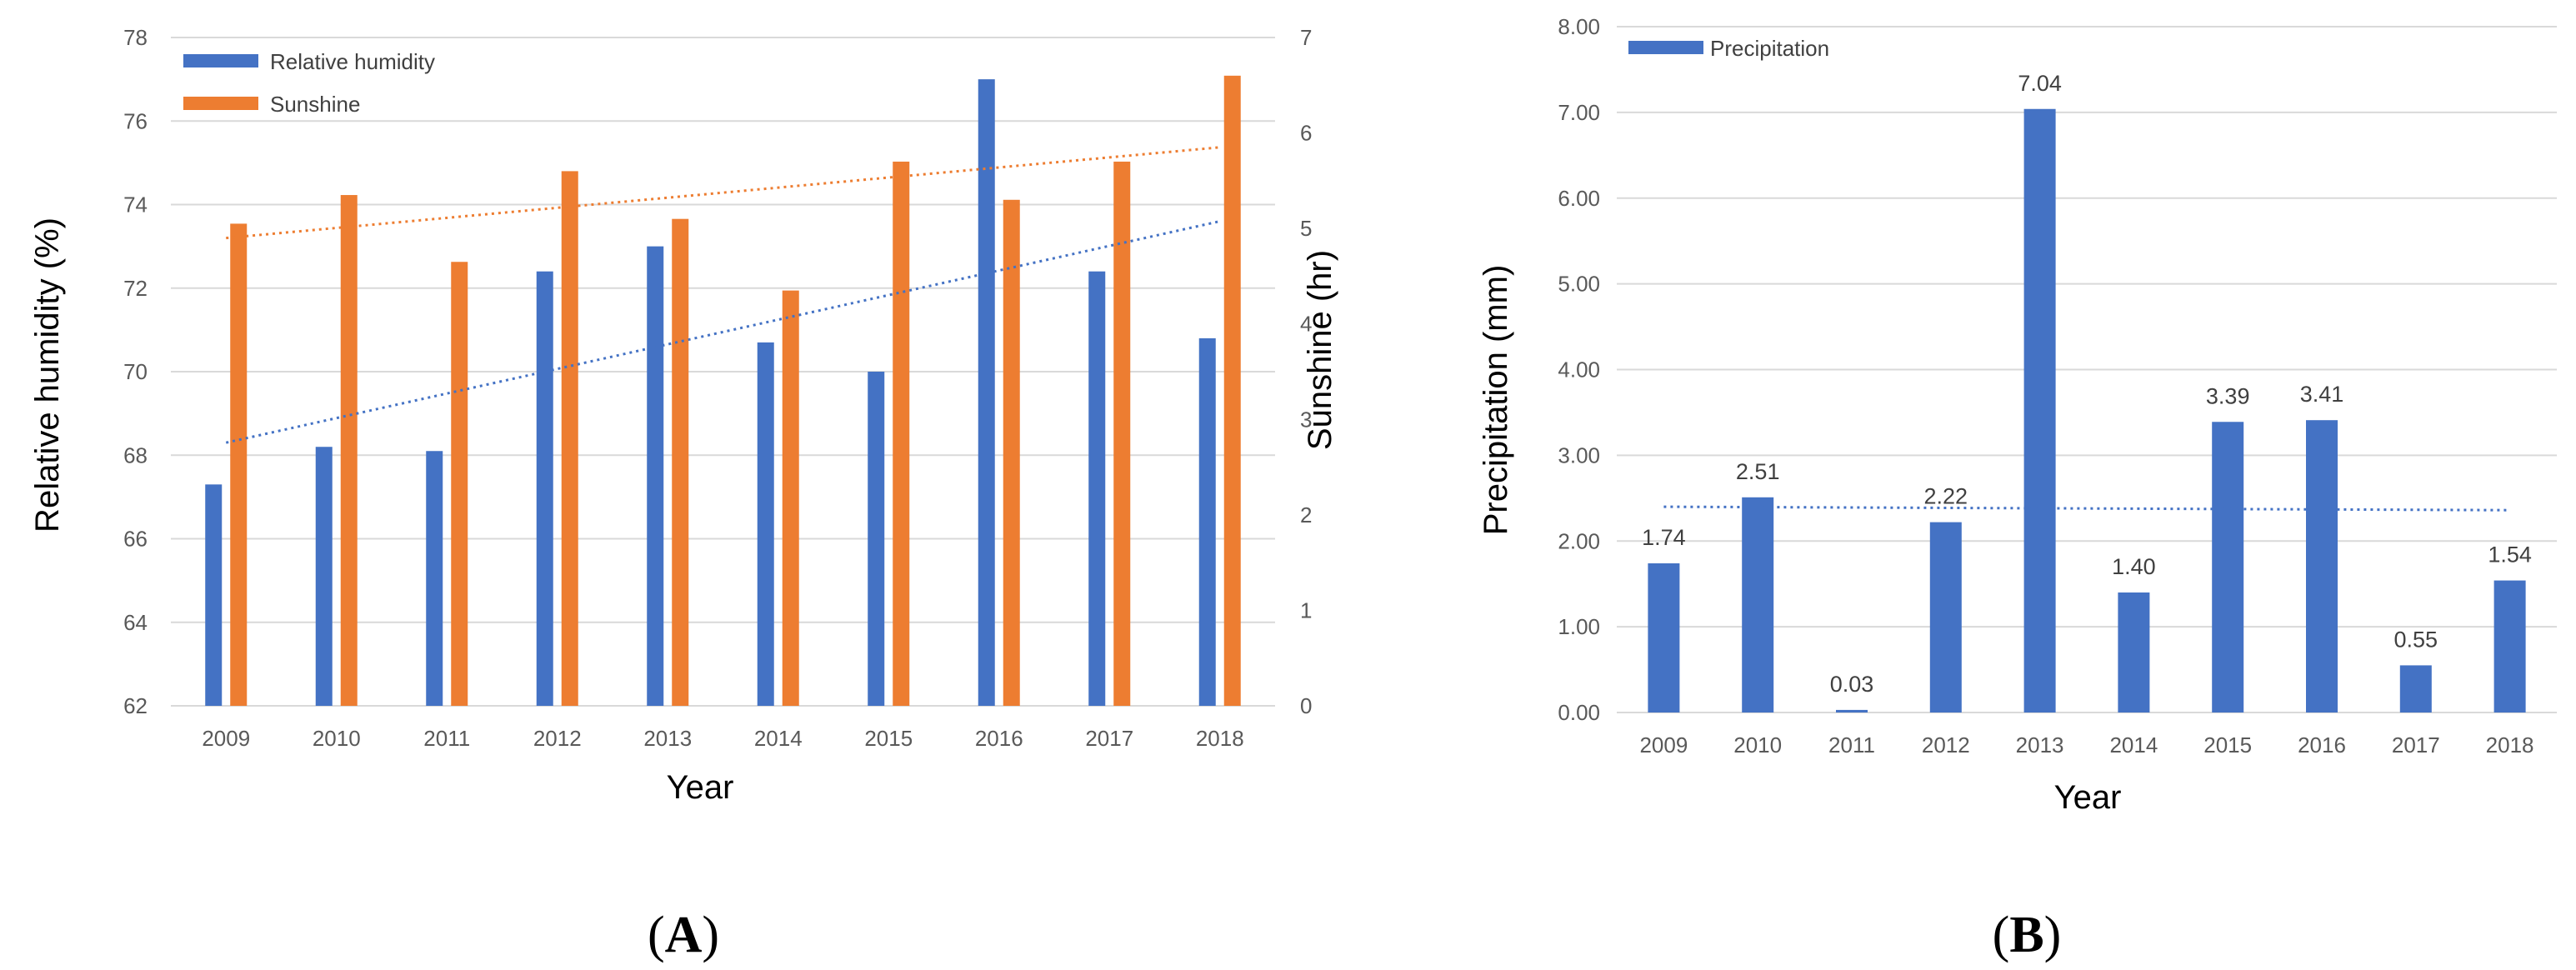 This screenshot has height=970, width=2576. What do you see at coordinates (136, 705) in the screenshot?
I see `y-tick-label: 62` at bounding box center [136, 705].